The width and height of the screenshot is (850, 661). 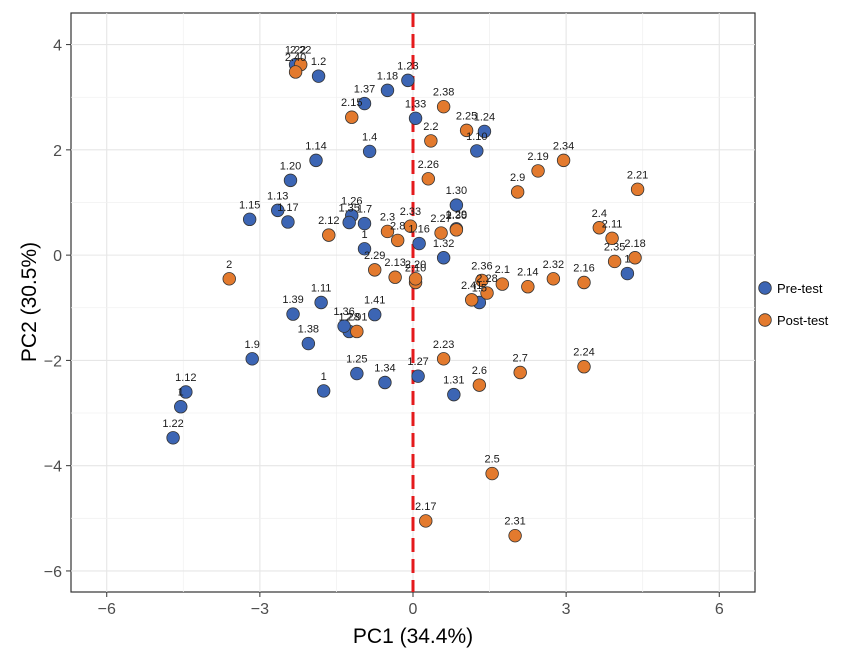 What do you see at coordinates (374, 256) in the screenshot?
I see `post-test-point-label: 2.29` at bounding box center [374, 256].